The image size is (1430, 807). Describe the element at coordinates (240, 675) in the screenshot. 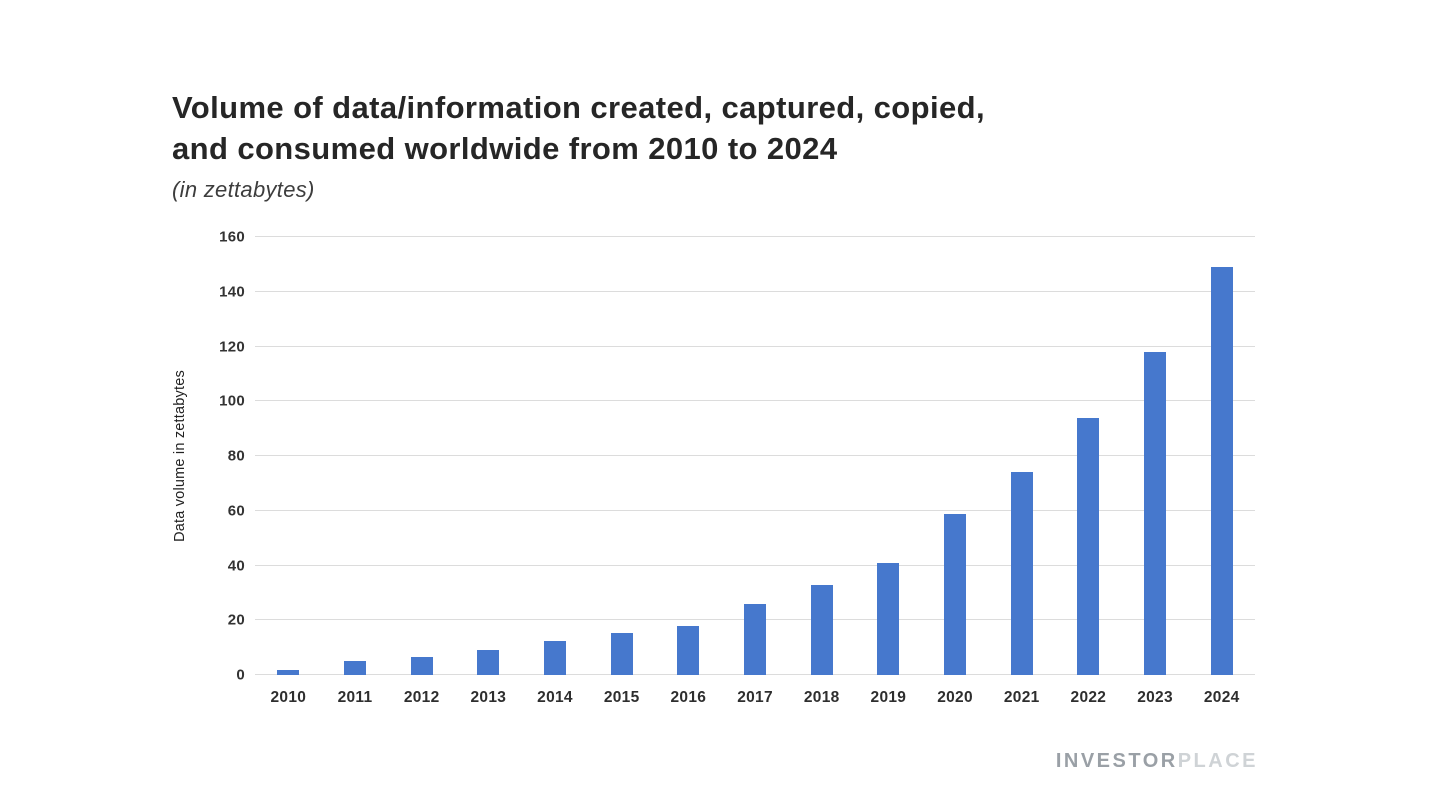

I see `y-tick-label: 0` at that location.